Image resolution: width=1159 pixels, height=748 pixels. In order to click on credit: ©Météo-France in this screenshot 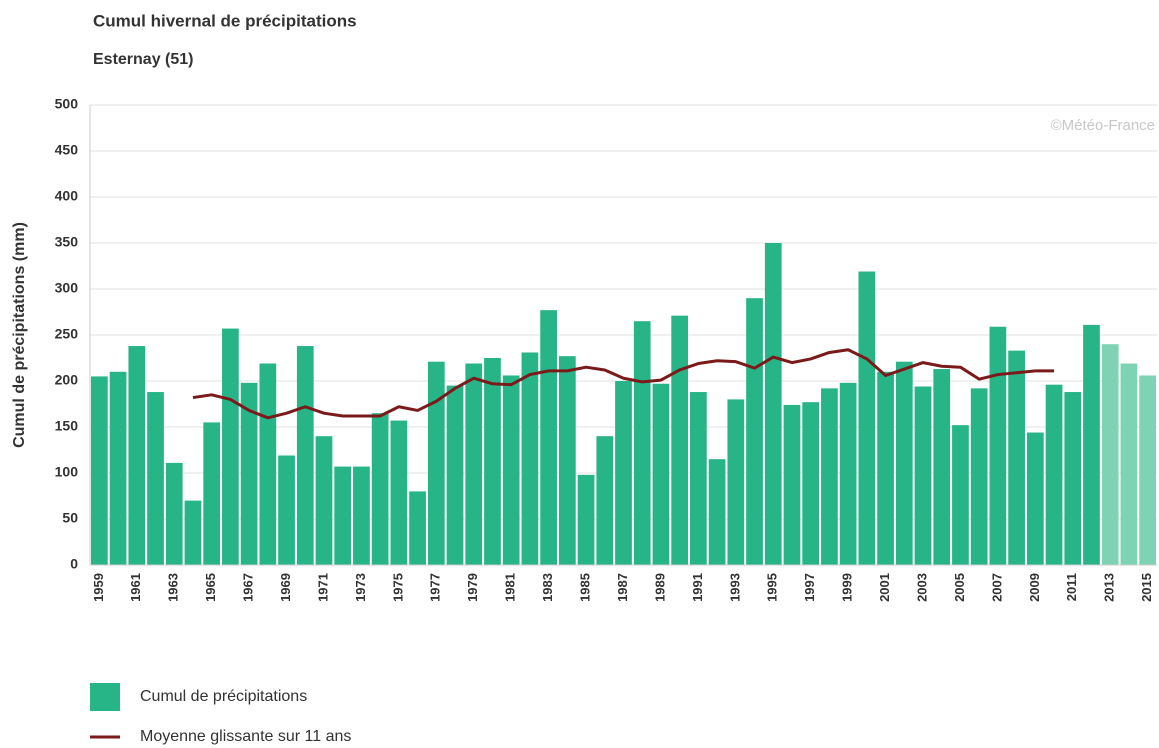, I will do `click(1103, 125)`.